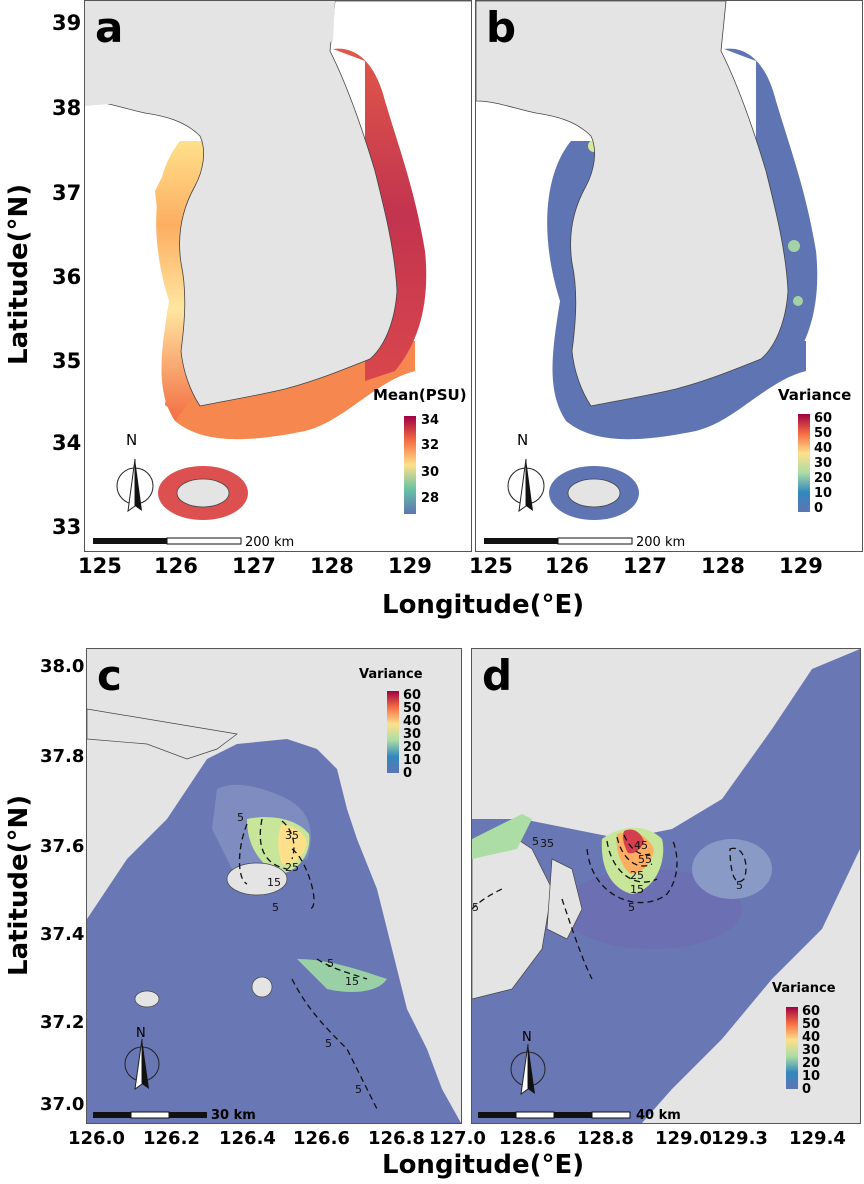 This screenshot has height=1184, width=864. What do you see at coordinates (67, 277) in the screenshot?
I see `y-tick: 36` at bounding box center [67, 277].